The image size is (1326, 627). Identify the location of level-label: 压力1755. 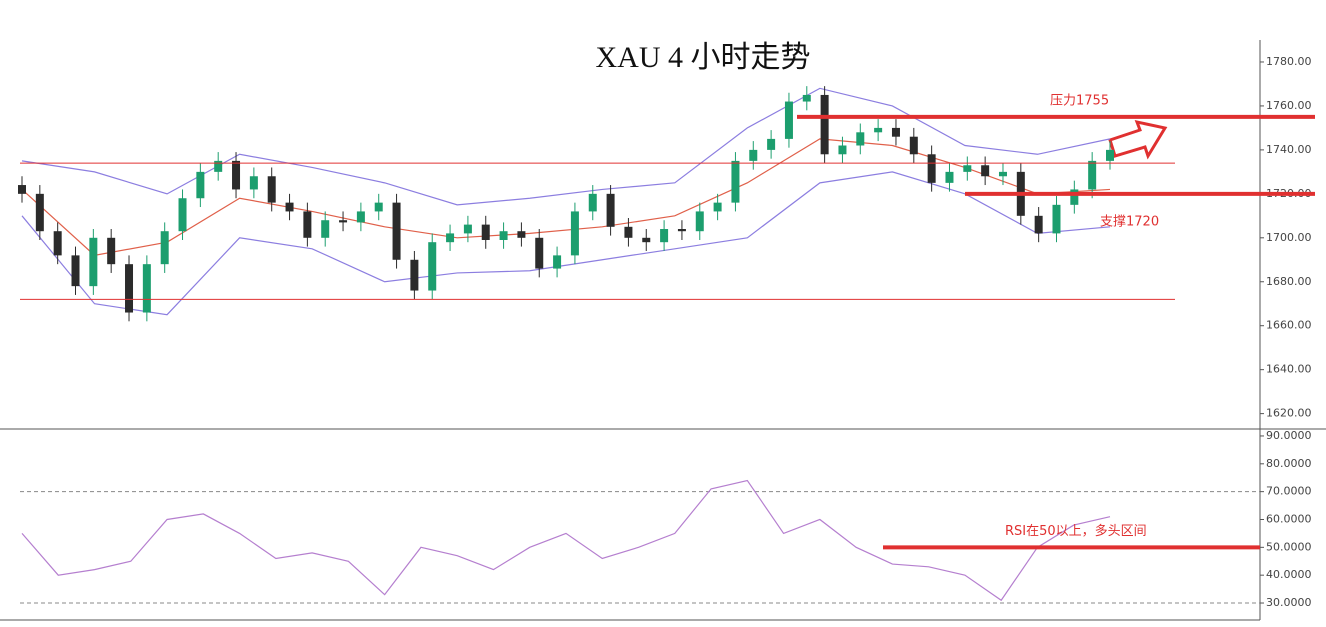
(1079, 100).